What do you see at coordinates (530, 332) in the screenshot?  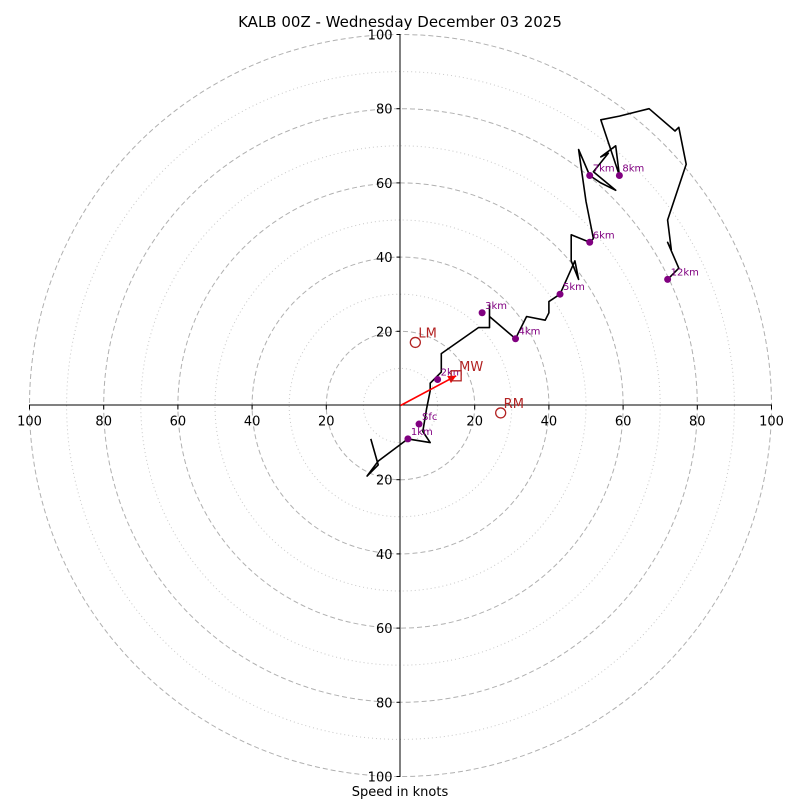 I see `height-marker-label: 4km` at bounding box center [530, 332].